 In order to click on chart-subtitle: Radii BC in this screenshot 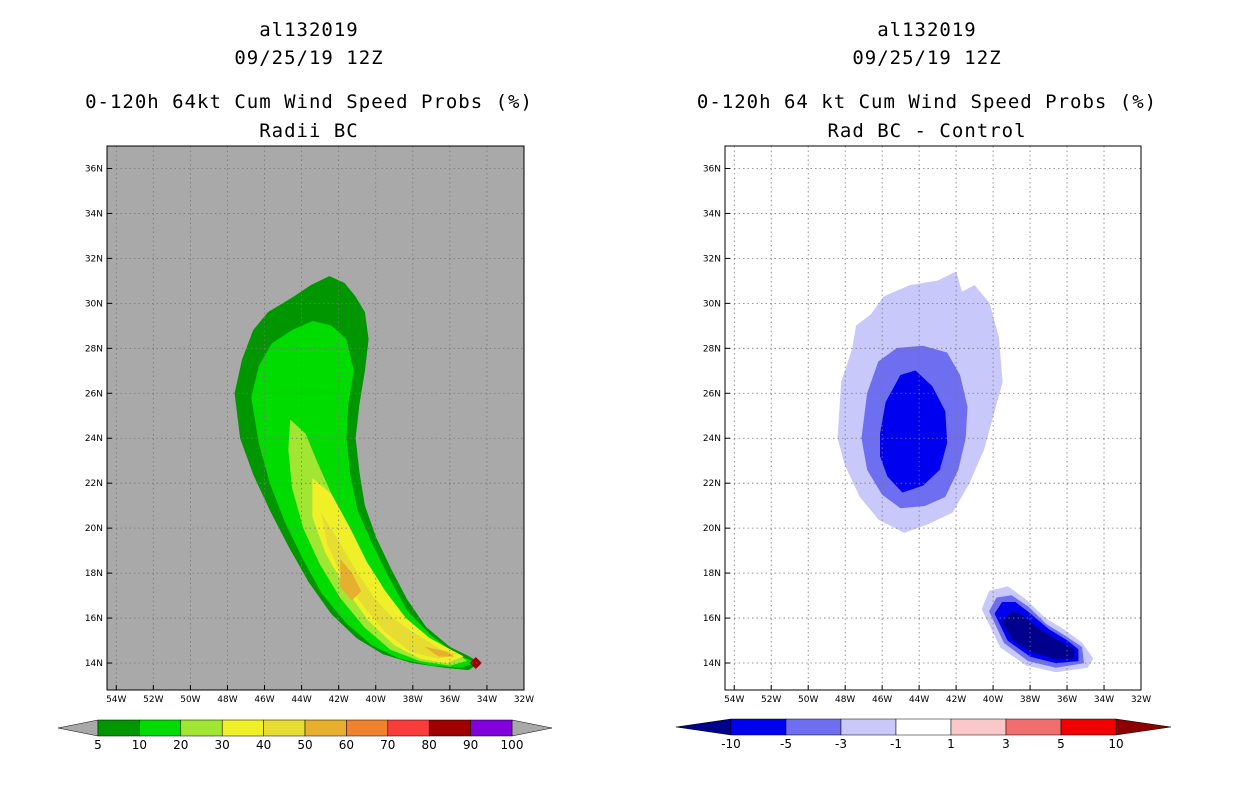, I will do `click(309, 131)`.